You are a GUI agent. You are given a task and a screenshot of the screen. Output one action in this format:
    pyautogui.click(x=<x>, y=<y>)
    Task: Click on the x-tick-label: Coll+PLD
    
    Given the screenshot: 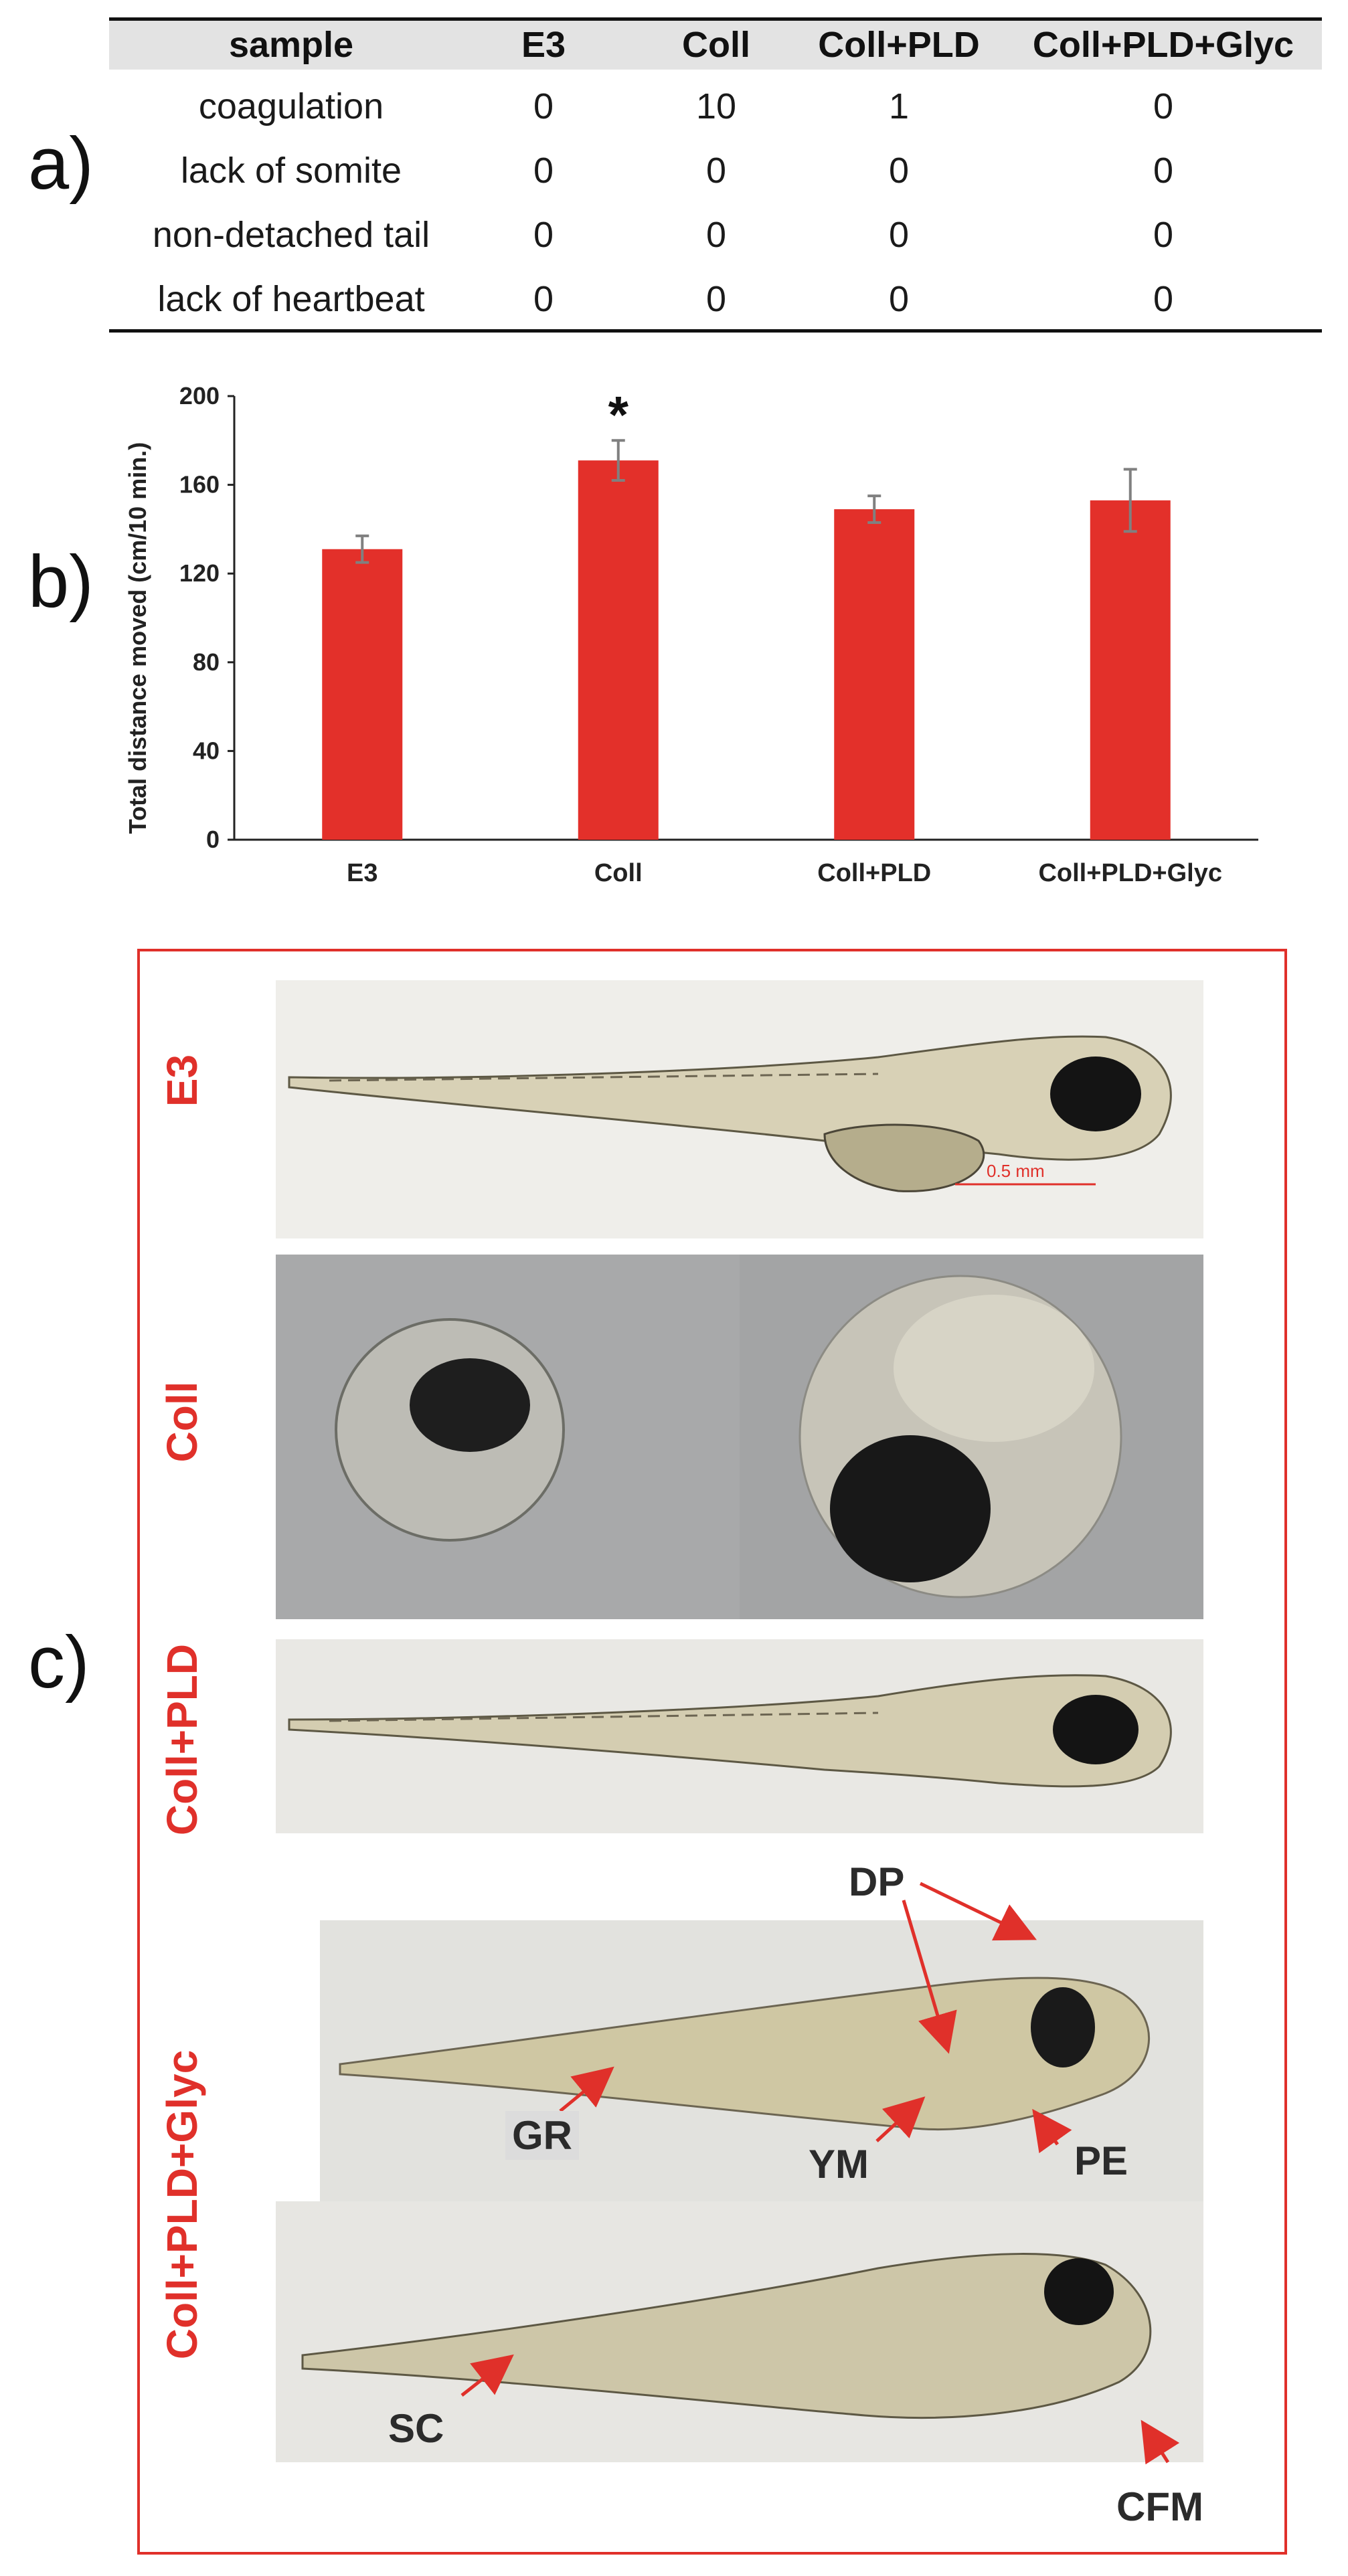 What is the action you would take?
    pyautogui.click(x=874, y=873)
    